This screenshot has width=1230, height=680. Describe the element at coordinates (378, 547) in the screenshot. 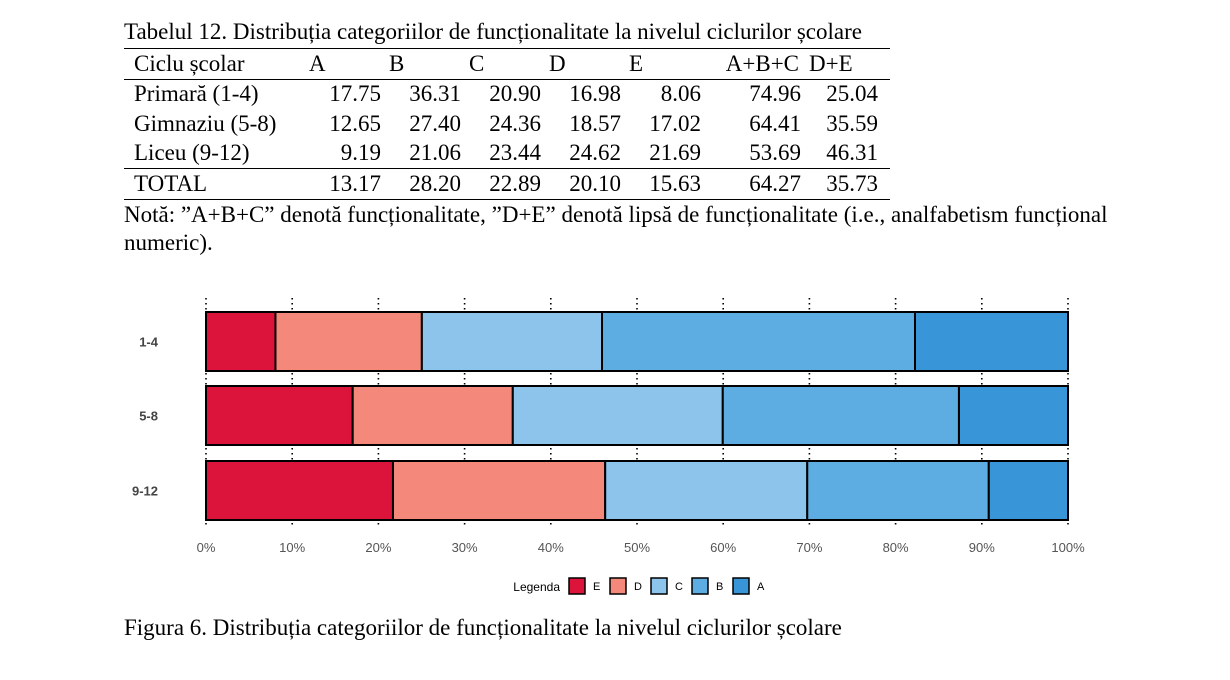

I see `x-tick-label: 20%` at that location.